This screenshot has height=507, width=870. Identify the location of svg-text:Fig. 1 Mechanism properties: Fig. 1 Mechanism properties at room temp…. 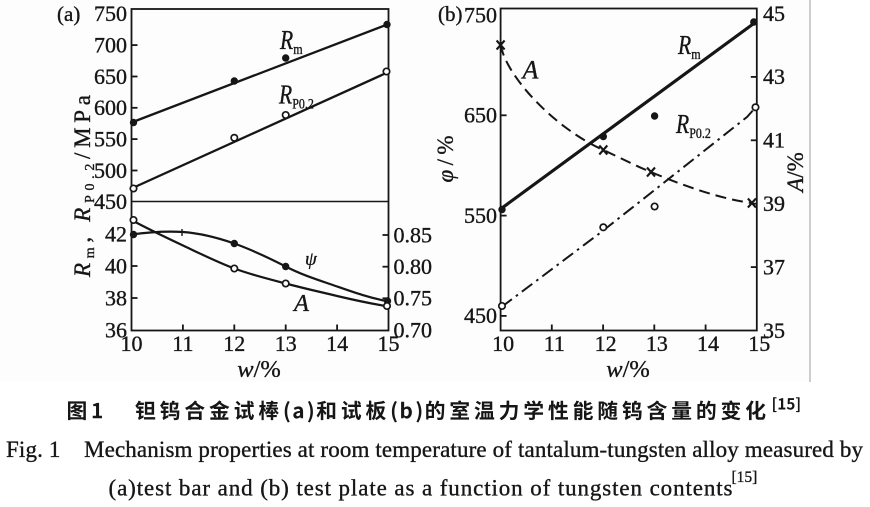
(435, 449).